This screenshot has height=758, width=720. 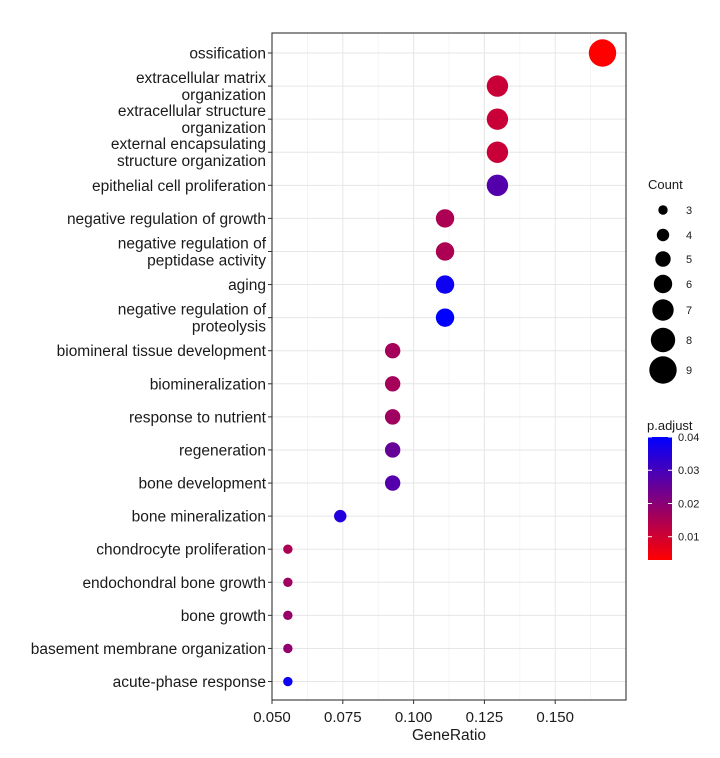 I want to click on y-label-line: biomineral tissue development, so click(x=162, y=351).